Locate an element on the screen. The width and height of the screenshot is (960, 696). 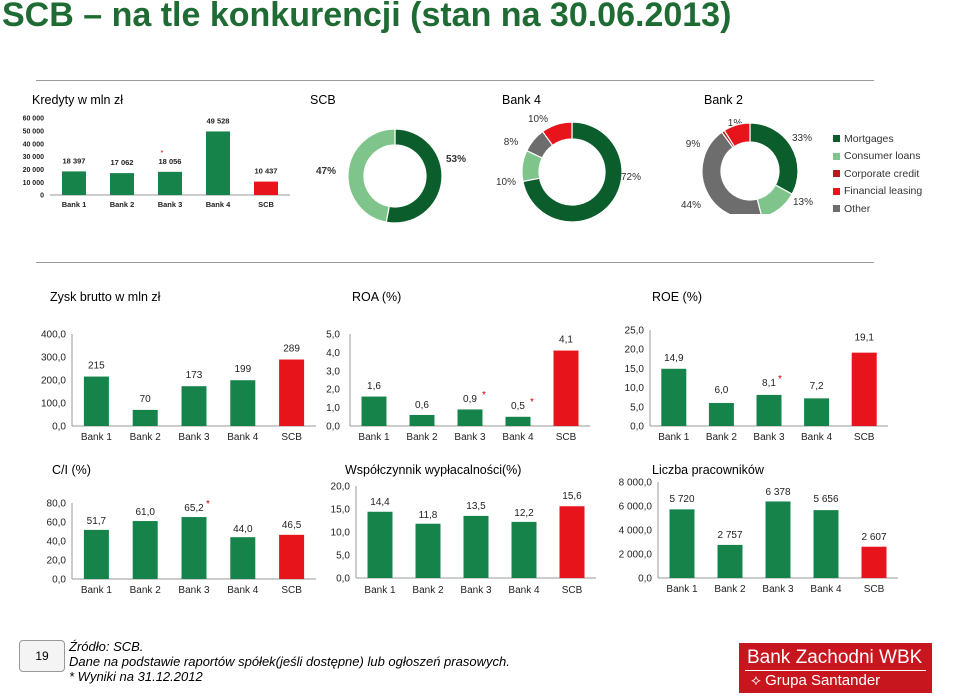
wyplacalnosc-chart-title: Współczynnik wypłacalności(%) is located at coordinates (433, 470).